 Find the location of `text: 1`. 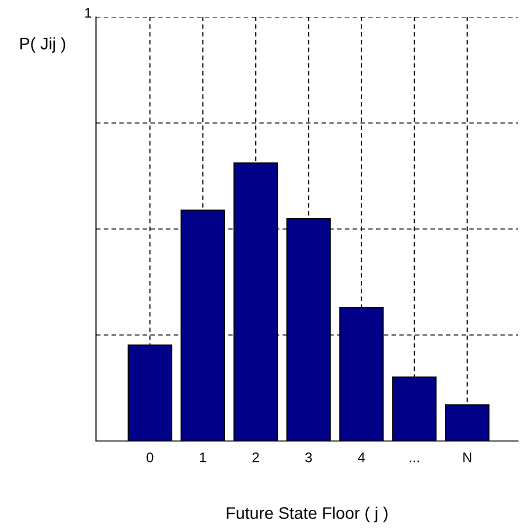

text: 1 is located at coordinates (88, 13).